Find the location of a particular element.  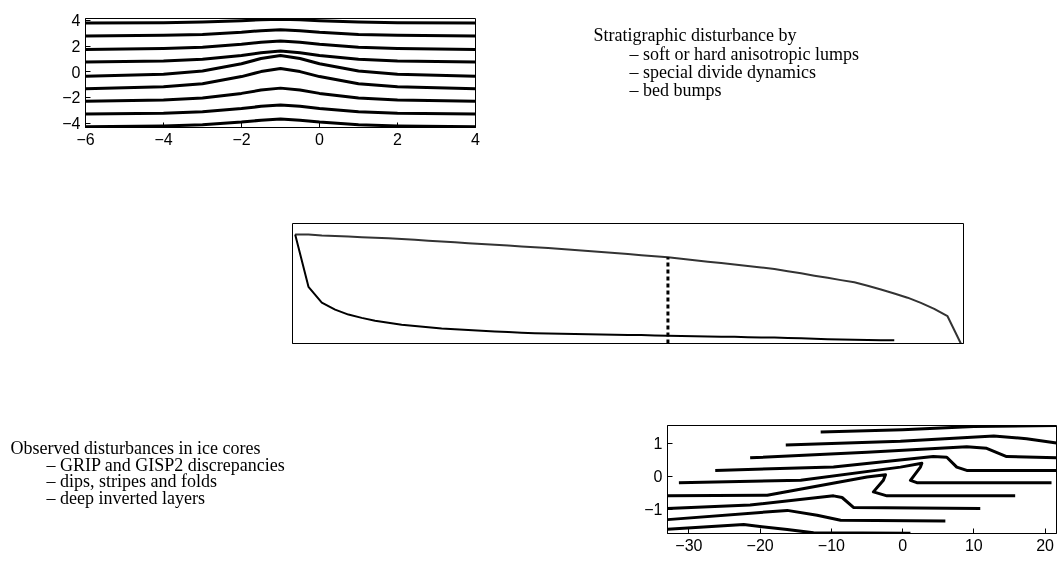

x-tick-label: −30 is located at coordinates (689, 545).